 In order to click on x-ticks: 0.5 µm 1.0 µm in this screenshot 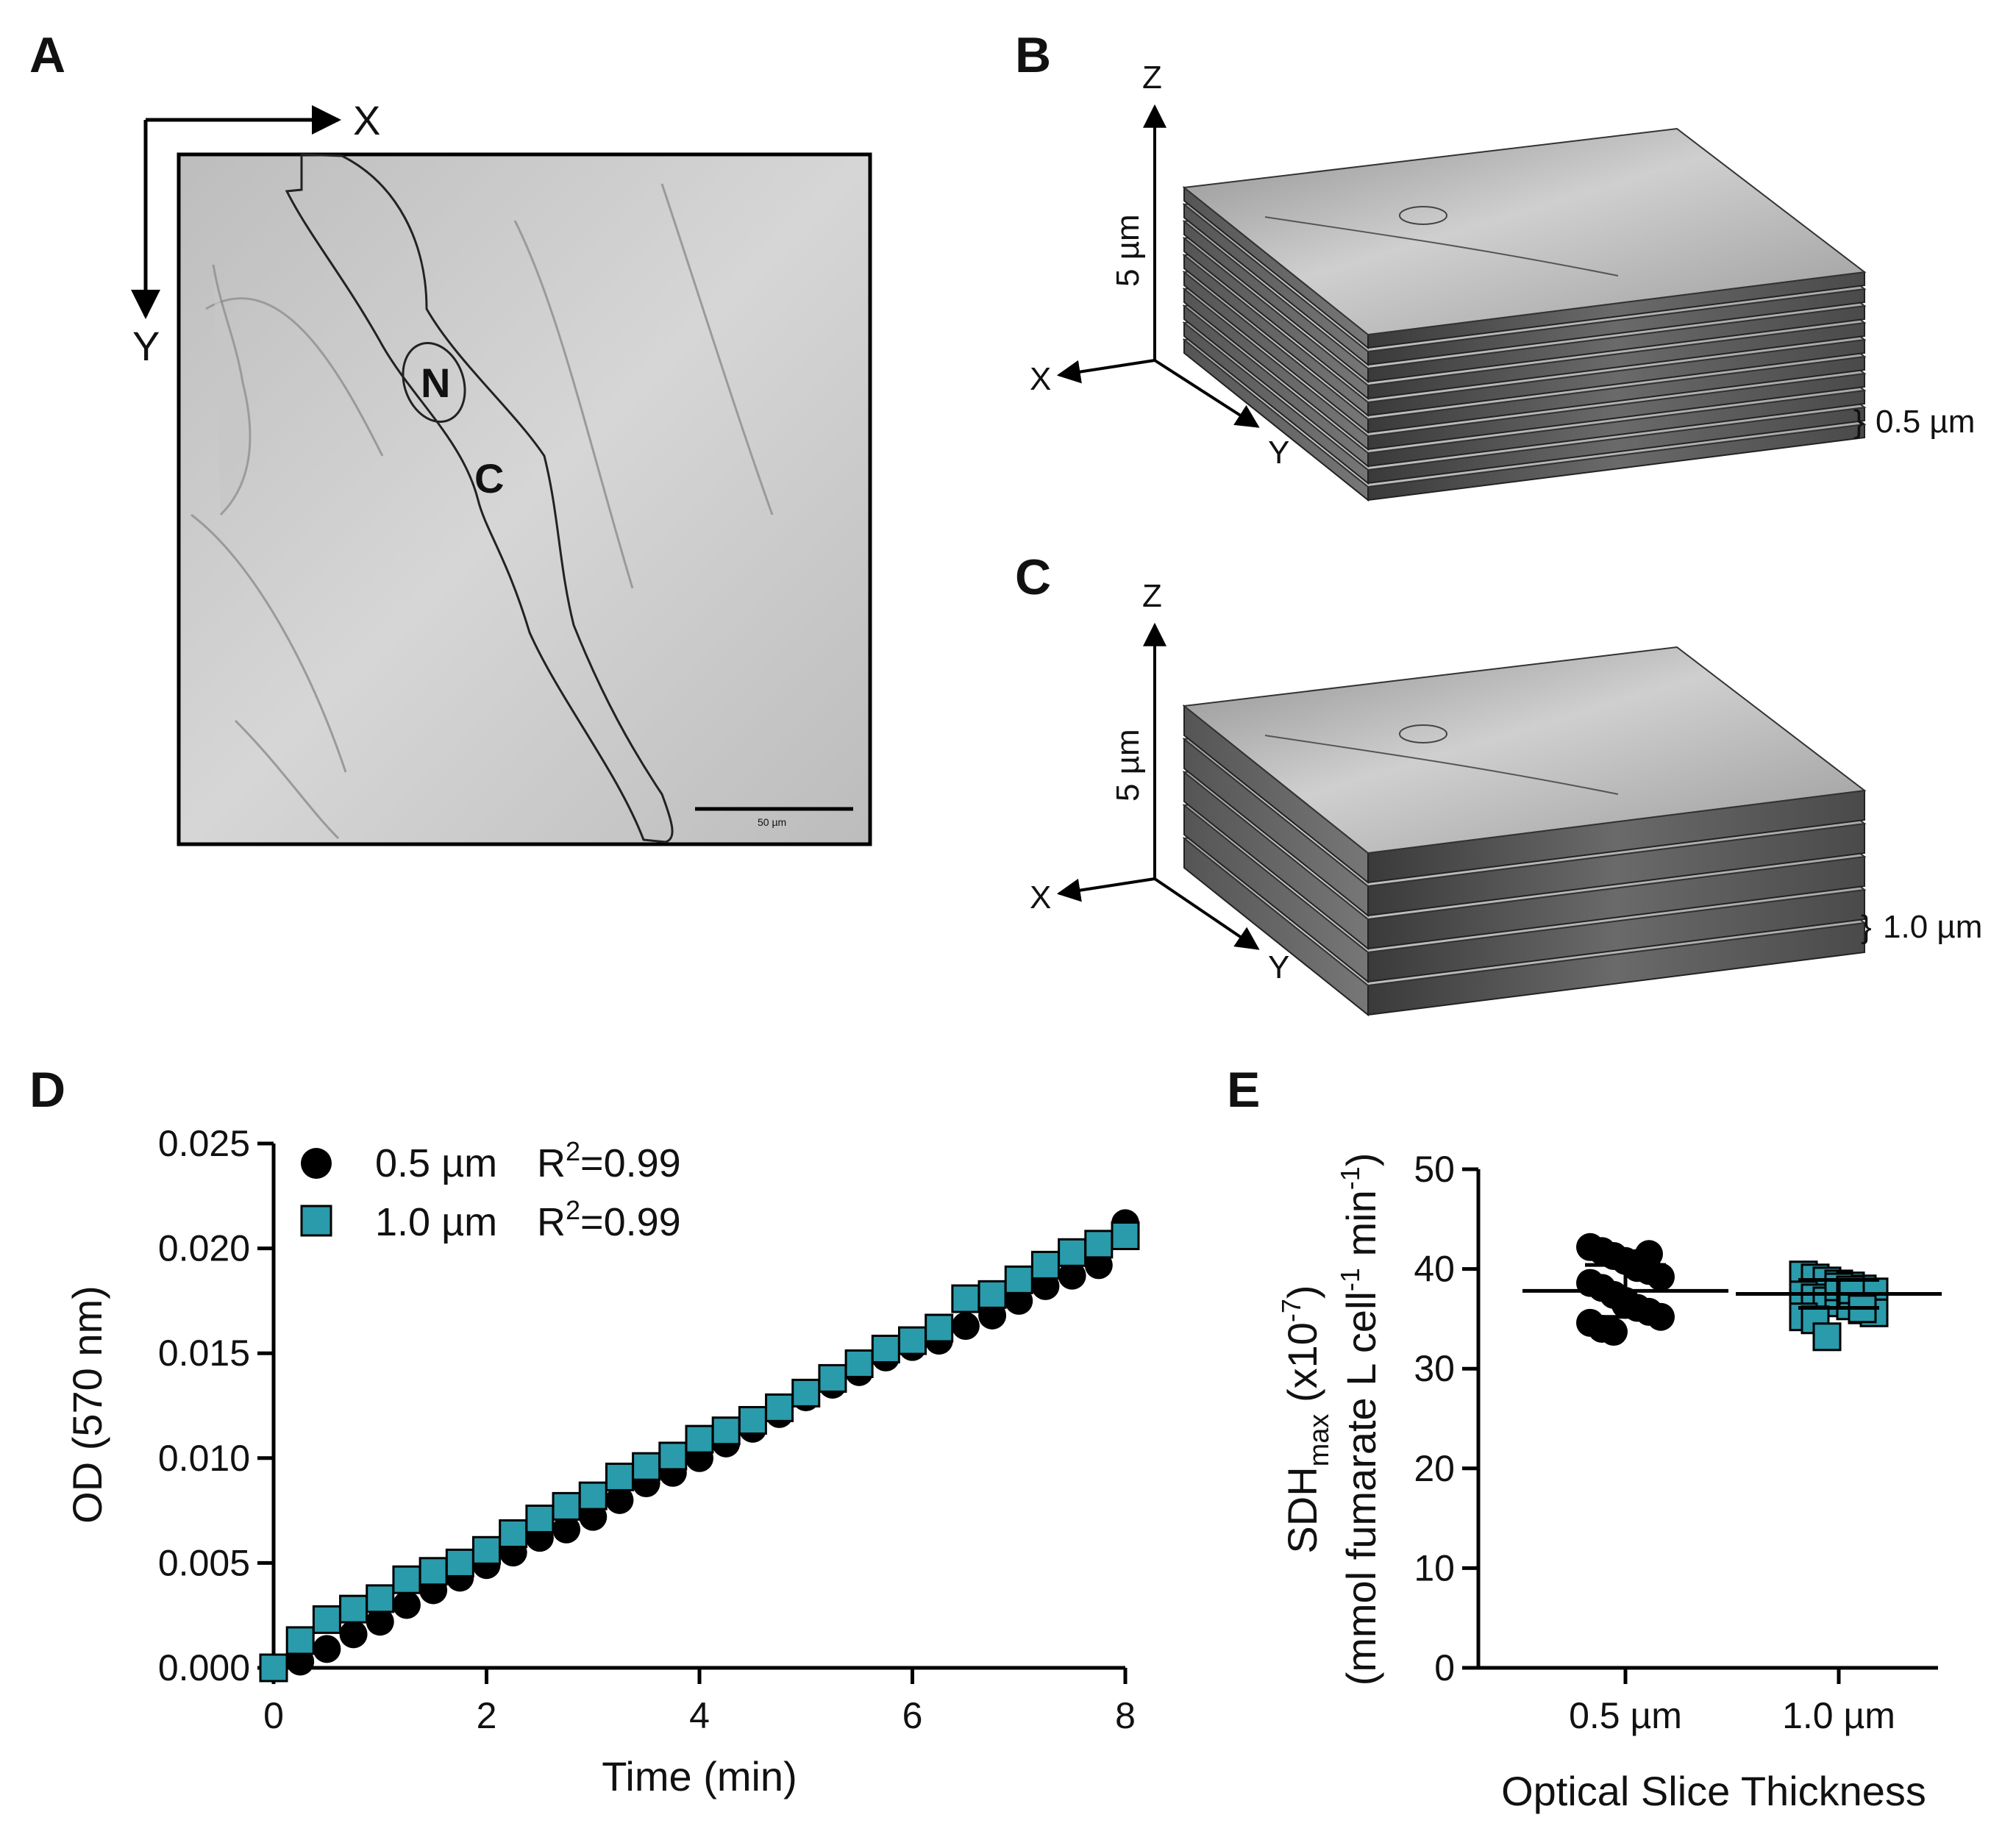, I will do `click(1732, 1702)`.